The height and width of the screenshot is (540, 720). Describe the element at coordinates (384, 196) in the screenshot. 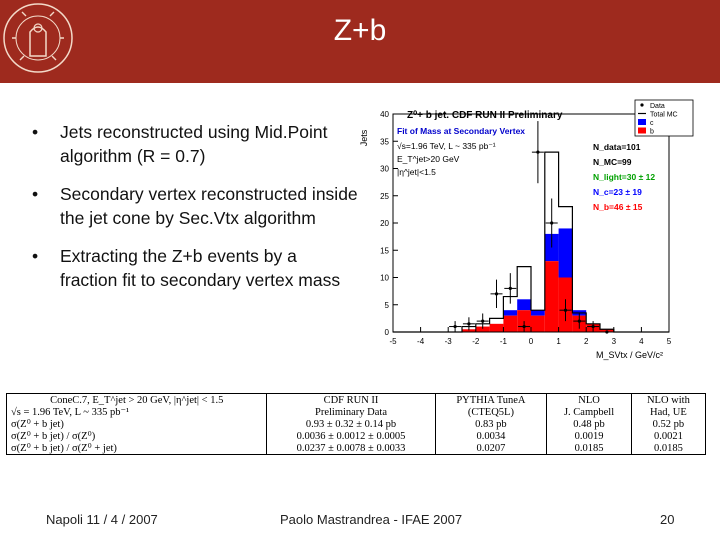

I see `y-tick-label: 25` at that location.